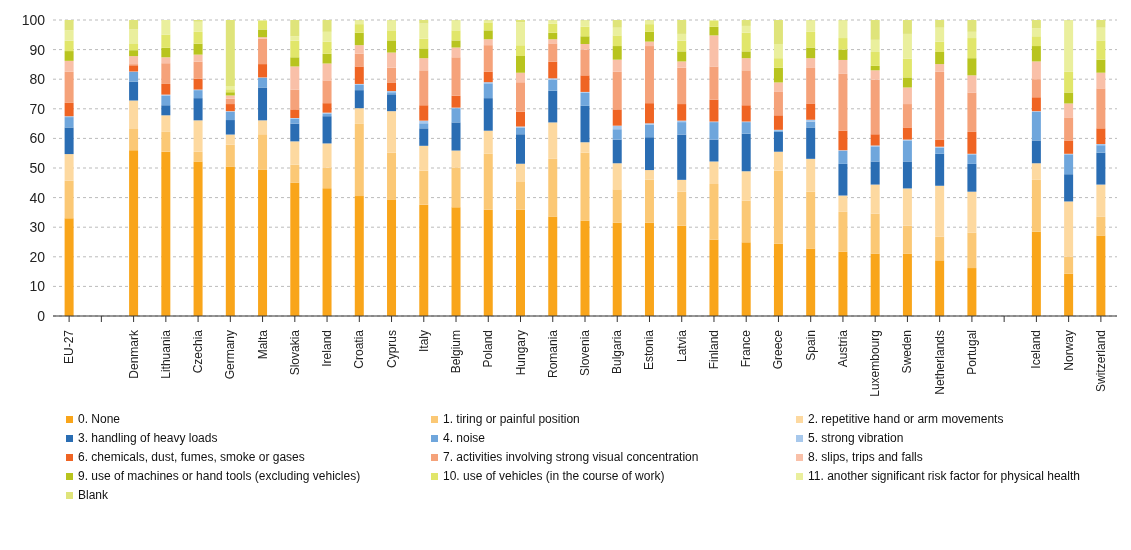 The image size is (1131, 550). I want to click on legend-label: 1. tiring or painful position, so click(512, 419).